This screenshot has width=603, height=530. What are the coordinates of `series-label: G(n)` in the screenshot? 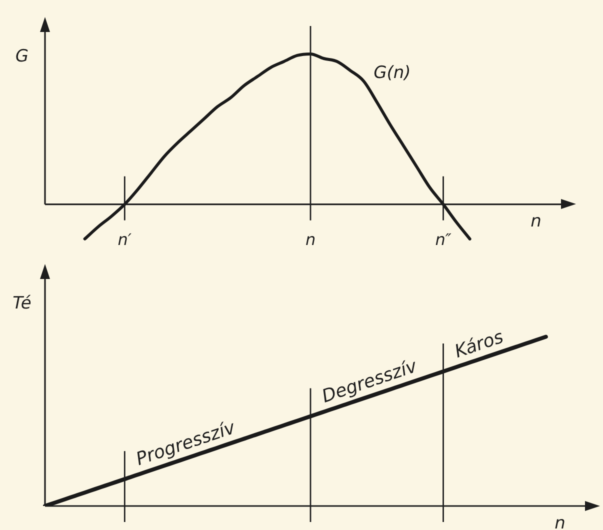 It's located at (392, 73).